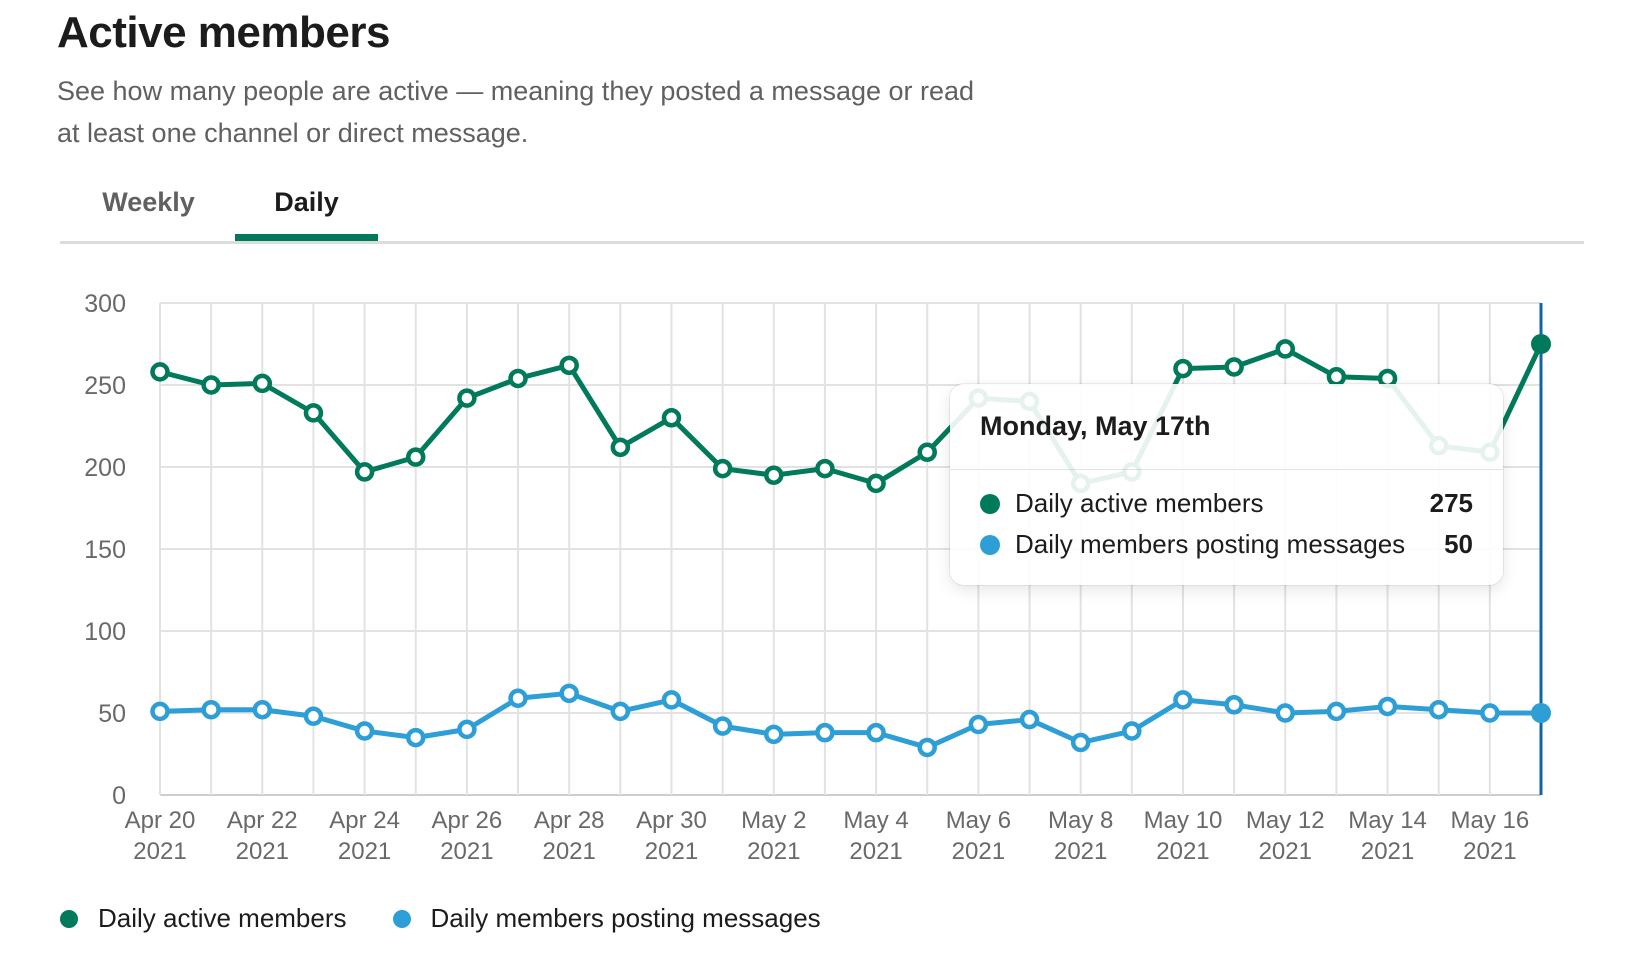  I want to click on subtitle-line-2: at least one channel or direct message., so click(293, 133).